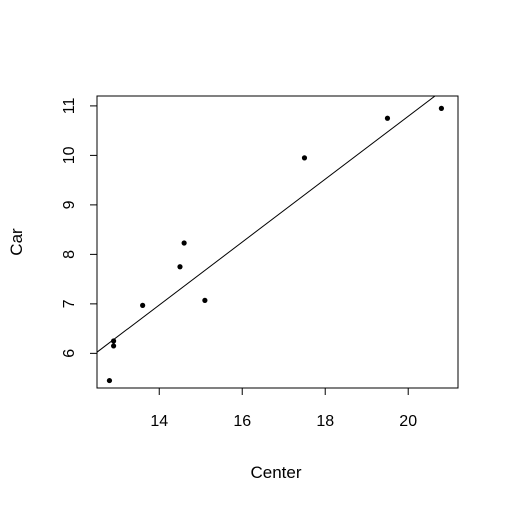 The height and width of the screenshot is (512, 506). I want to click on y-tick-label: 10, so click(69, 155).